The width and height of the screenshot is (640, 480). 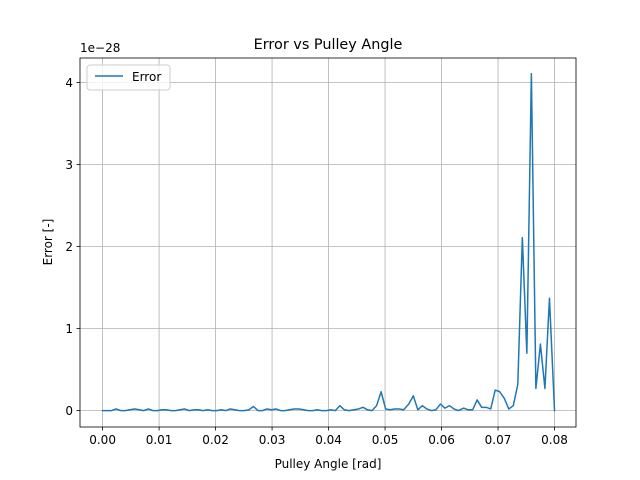 I want to click on legend-label: Error, so click(x=146, y=77).